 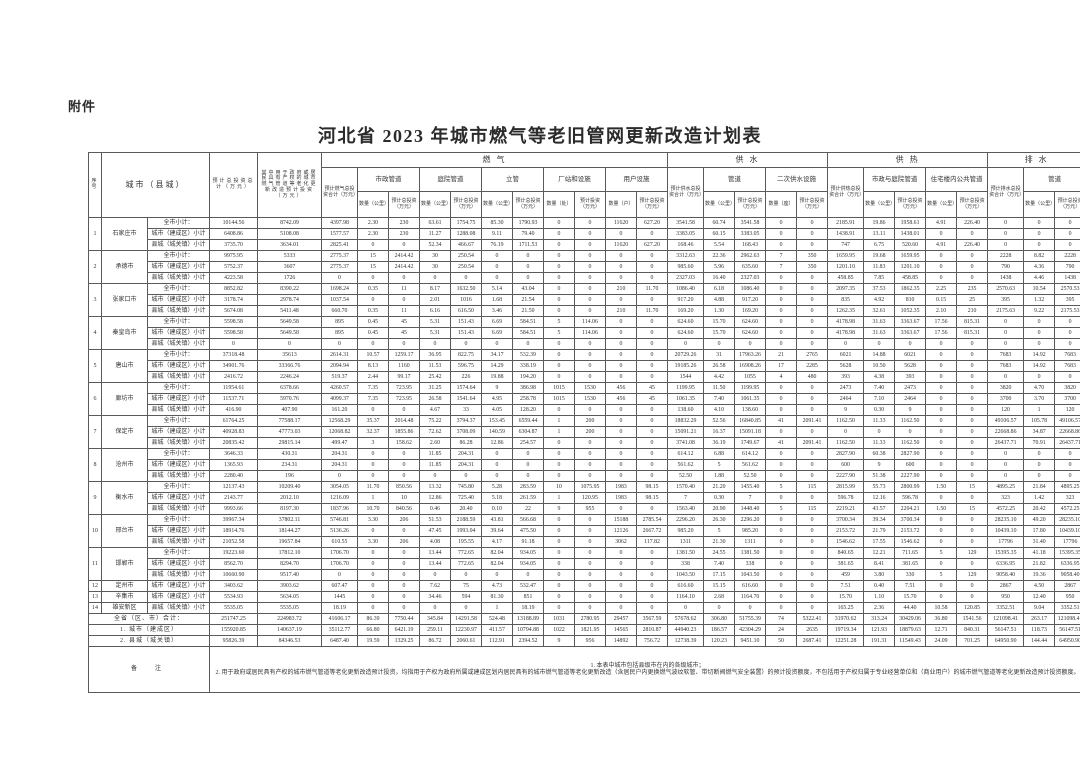 I want to click on table-cell: 76.19, so click(x=497, y=245).